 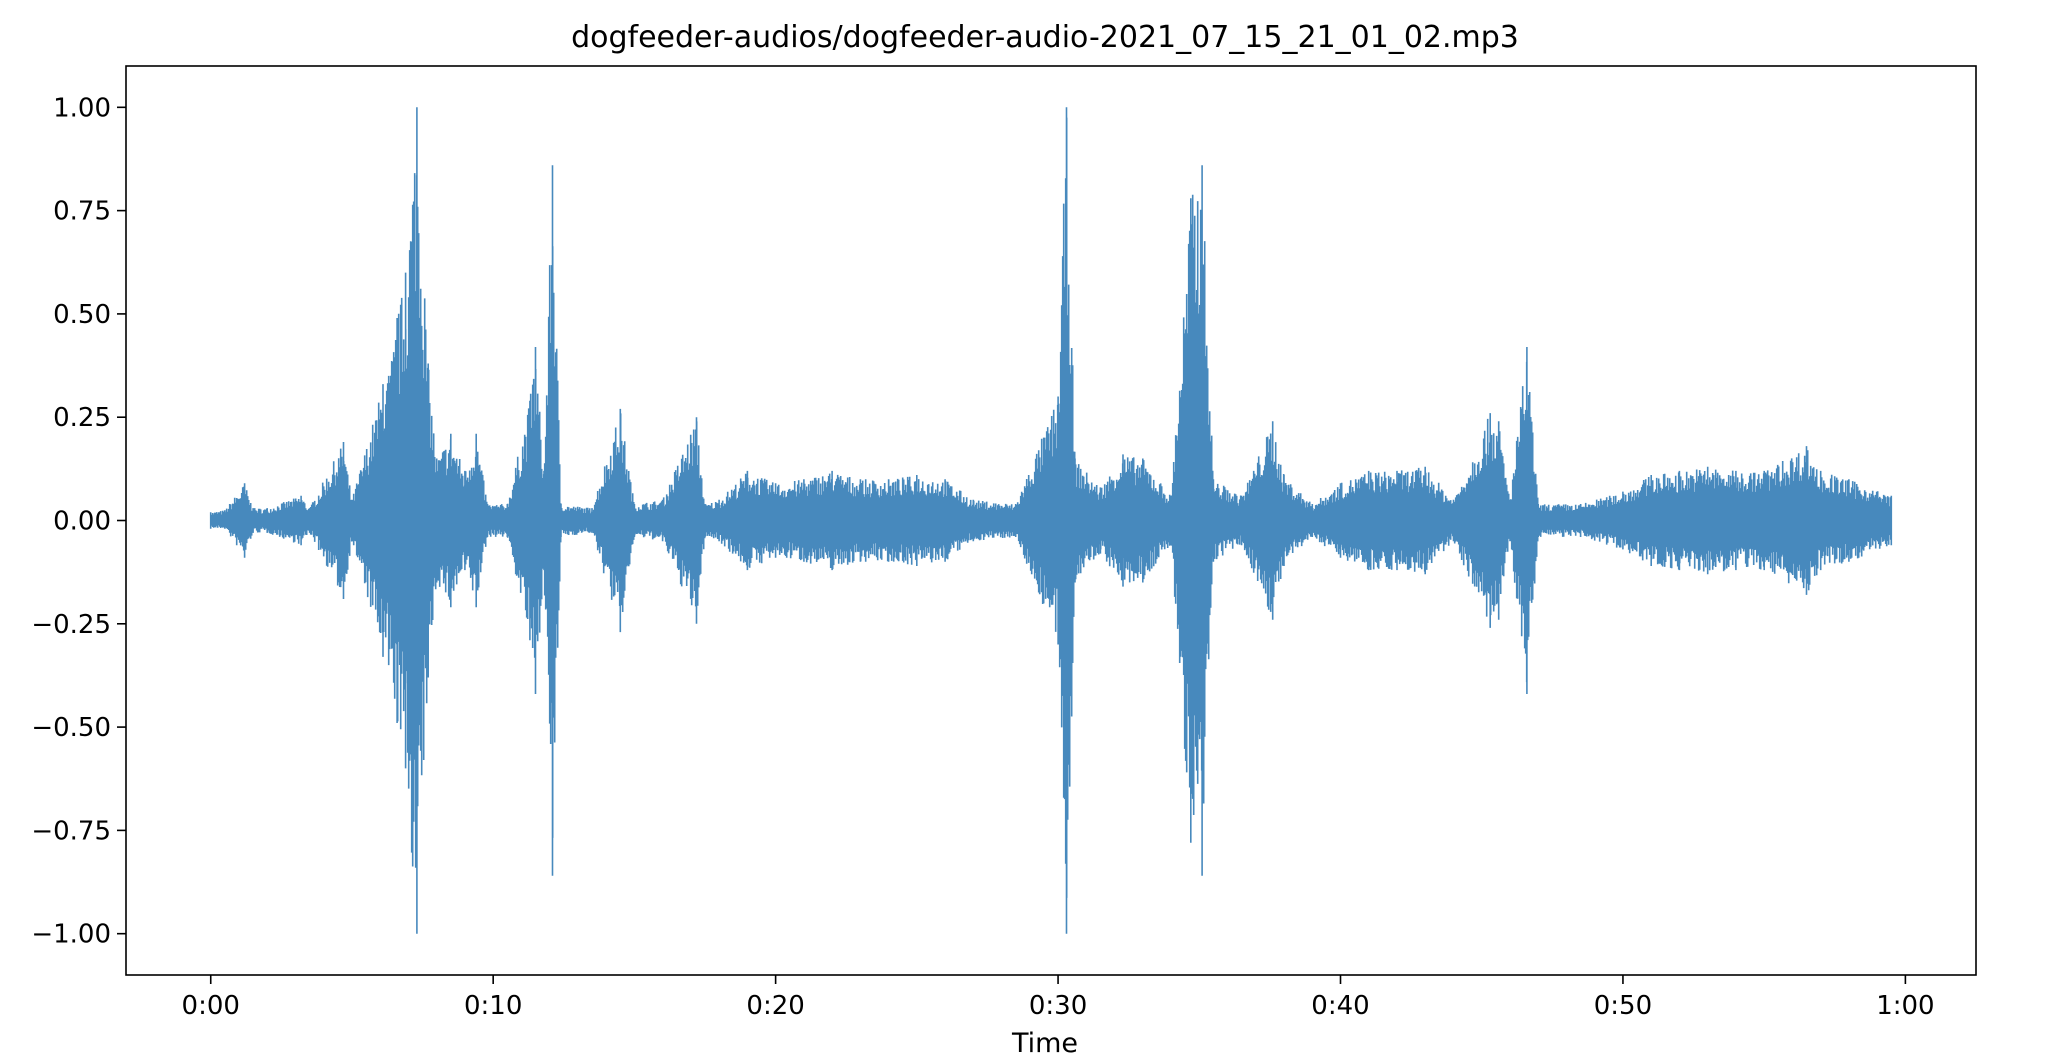 What do you see at coordinates (71, 728) in the screenshot?
I see `y-tick-label: −0.50` at bounding box center [71, 728].